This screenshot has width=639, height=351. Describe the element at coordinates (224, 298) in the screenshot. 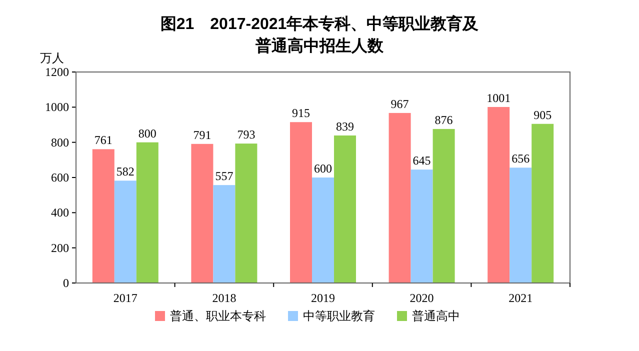

I see `x-tick-label: 2018` at that location.